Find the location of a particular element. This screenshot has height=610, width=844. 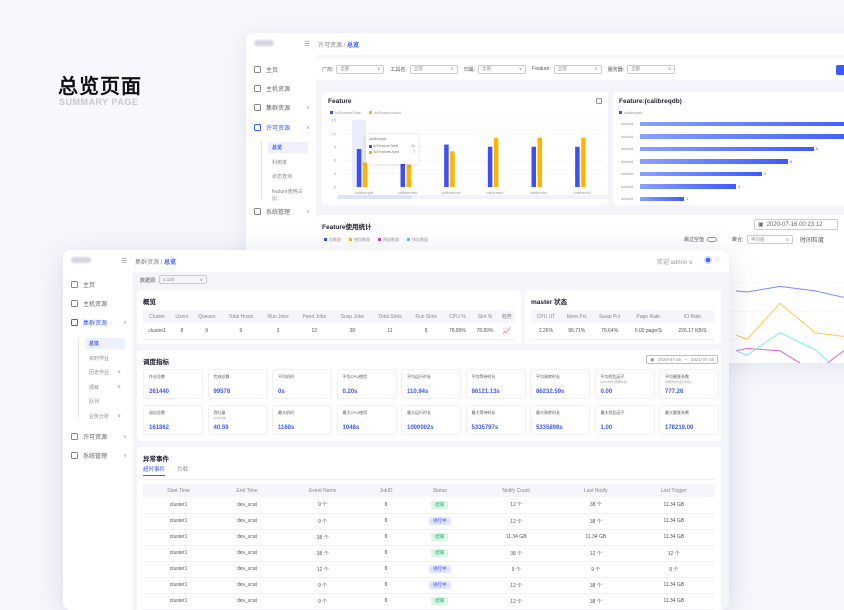

sidebar-item-2: 集群资源 ∧ is located at coordinates (99, 322).